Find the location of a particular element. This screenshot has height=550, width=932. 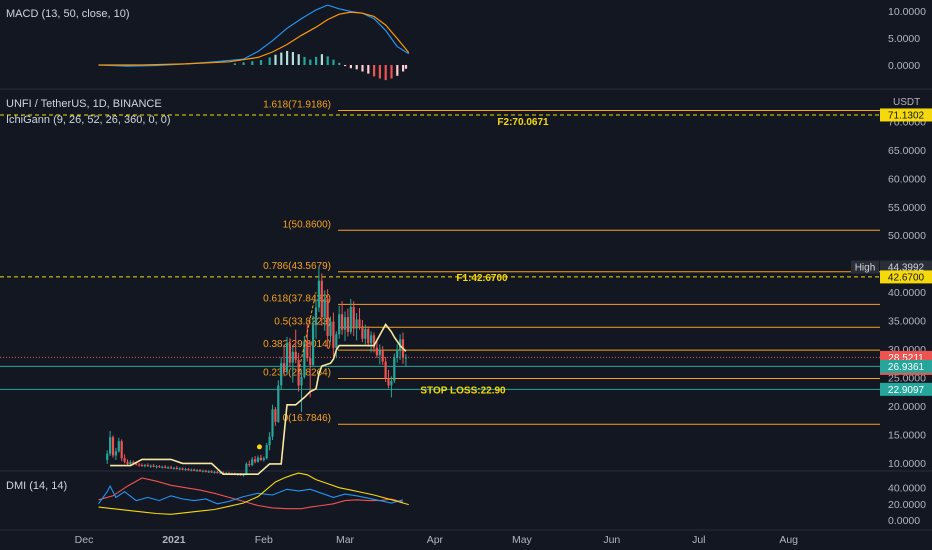

macd-tick-label: 10.0000 is located at coordinates (907, 12).